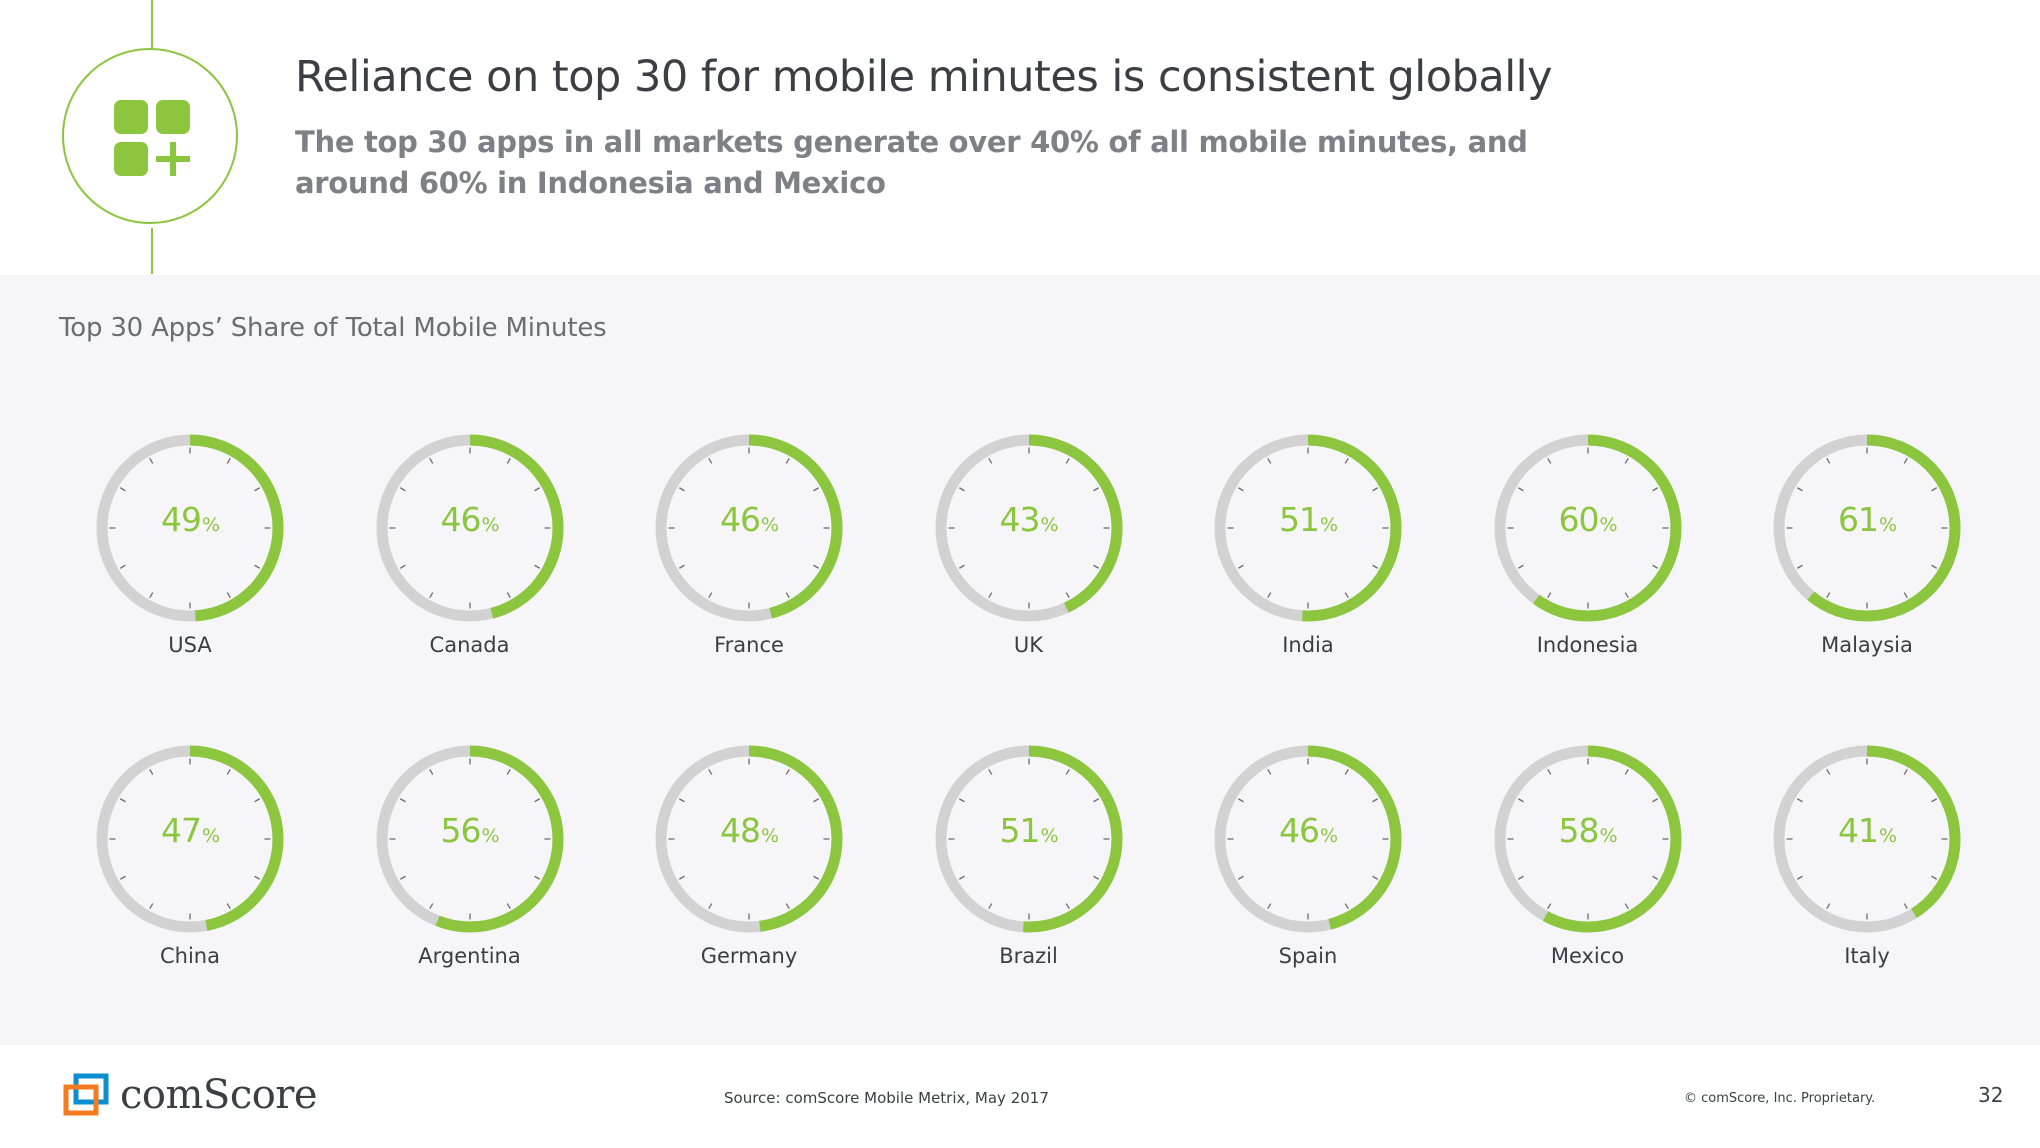  What do you see at coordinates (181, 519) in the screenshot?
I see `gauge-value-number: 49` at bounding box center [181, 519].